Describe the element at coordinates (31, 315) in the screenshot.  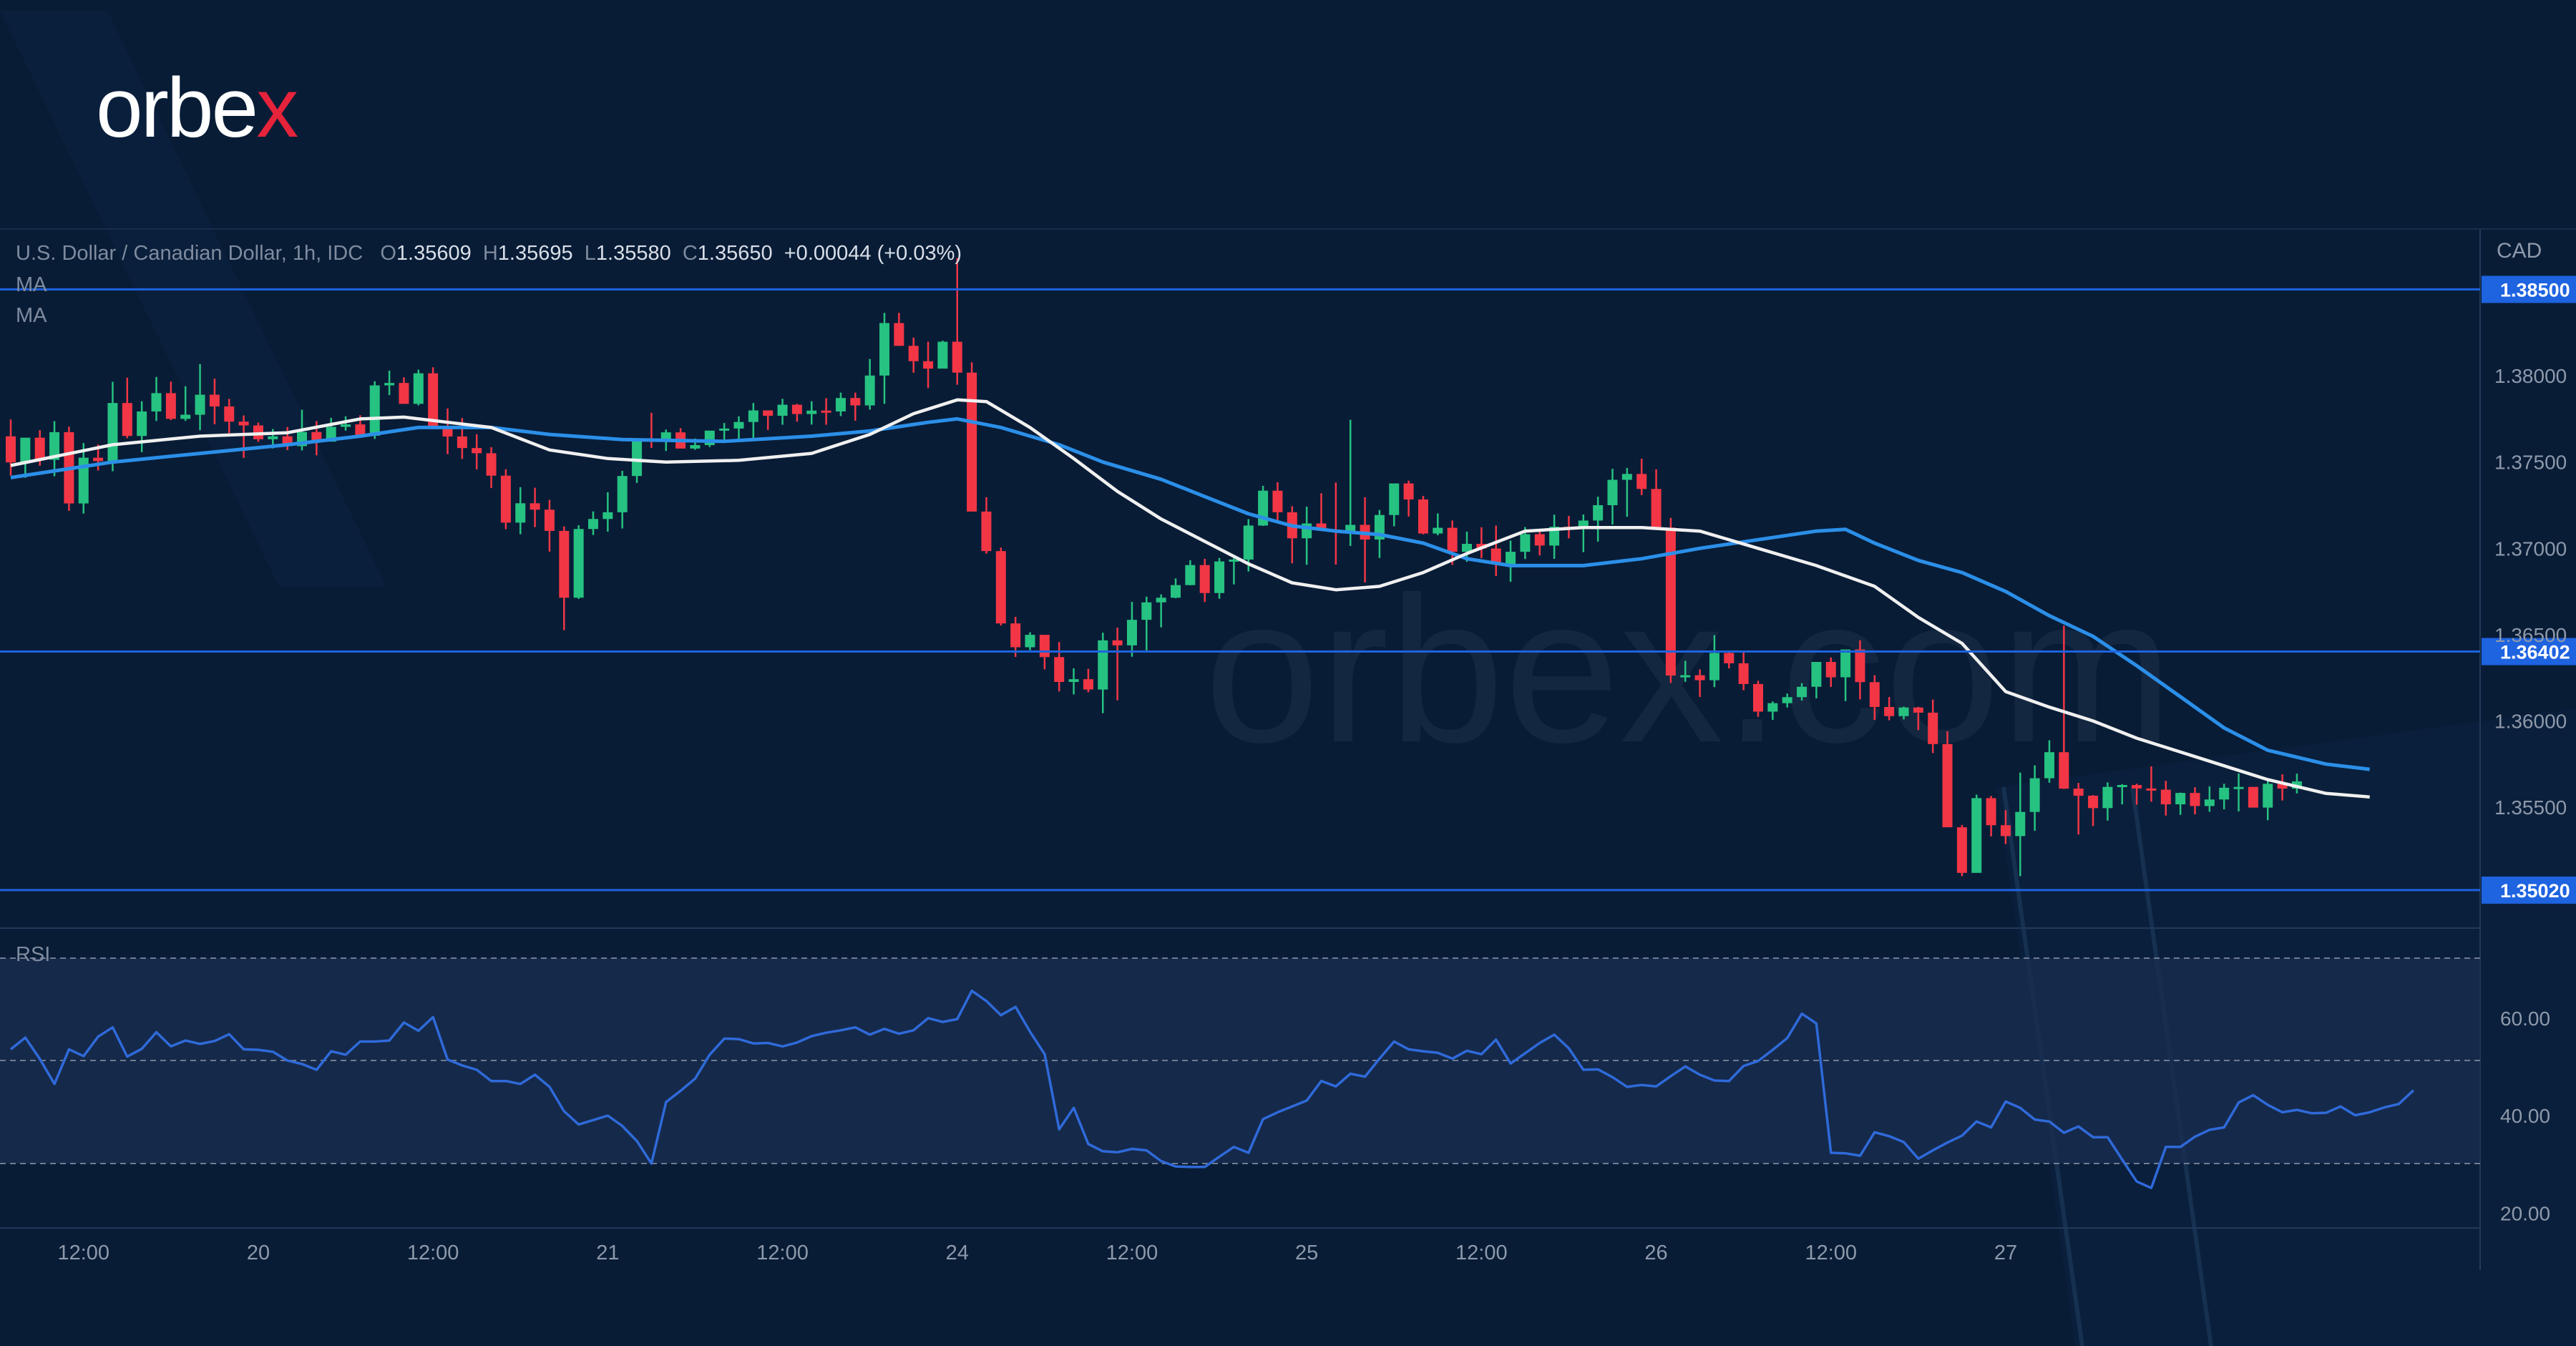
I see `ma2-label: MA` at that location.